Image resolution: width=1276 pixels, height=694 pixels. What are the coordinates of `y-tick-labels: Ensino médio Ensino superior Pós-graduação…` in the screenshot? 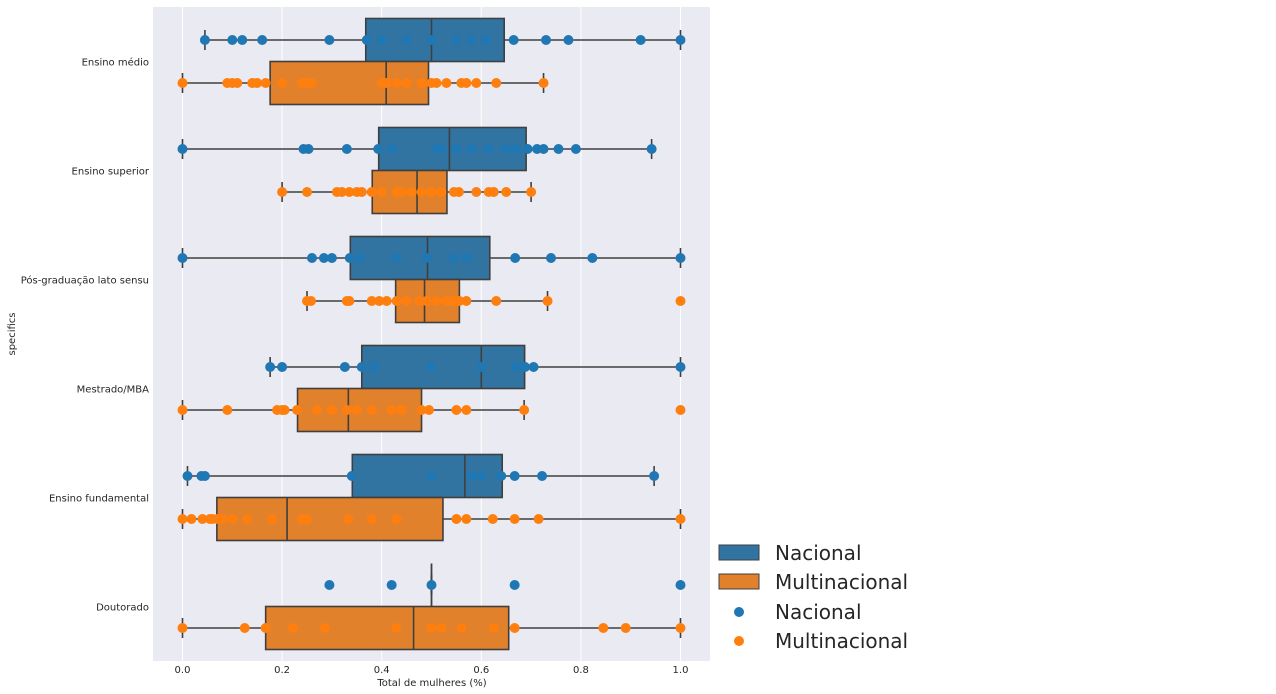 It's located at (85, 335).